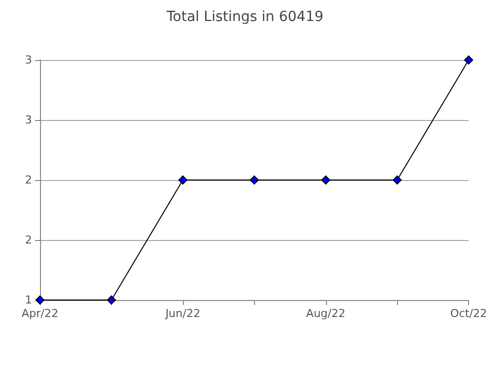 The width and height of the screenshot is (490, 380). What do you see at coordinates (245, 17) in the screenshot?
I see `chart-title: Total Listings in 60419` at bounding box center [245, 17].